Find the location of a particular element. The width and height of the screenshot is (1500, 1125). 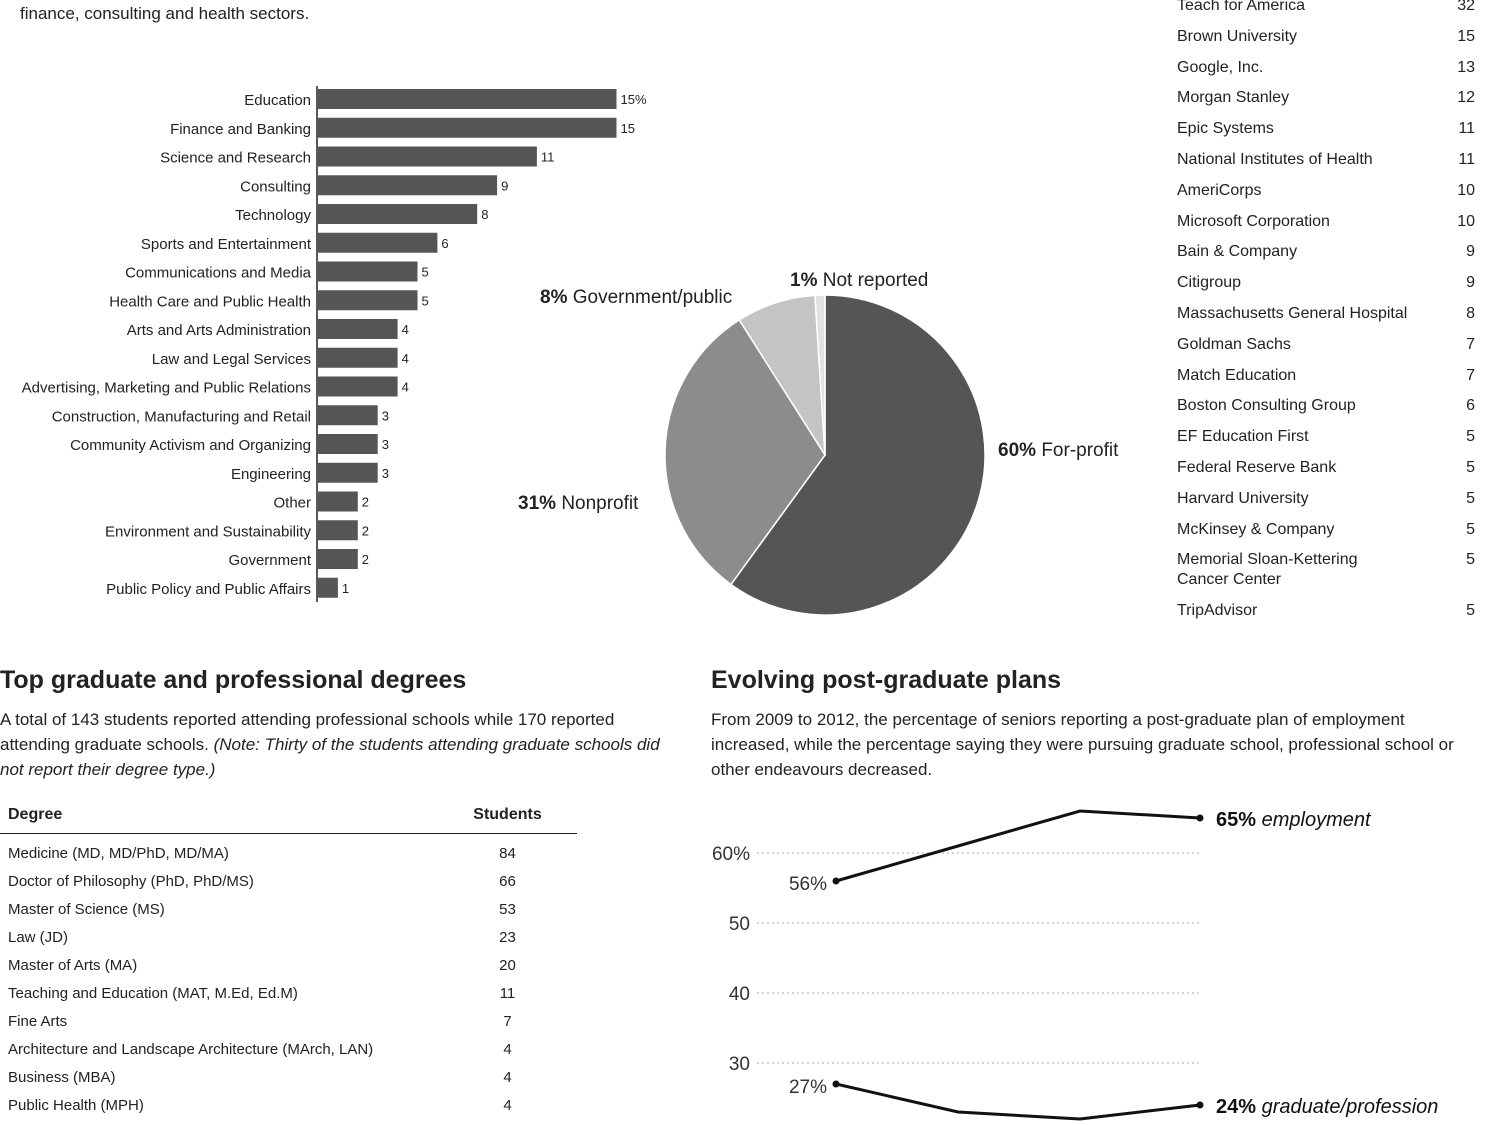

employer-name: Epic Systems is located at coordinates (1225, 129).